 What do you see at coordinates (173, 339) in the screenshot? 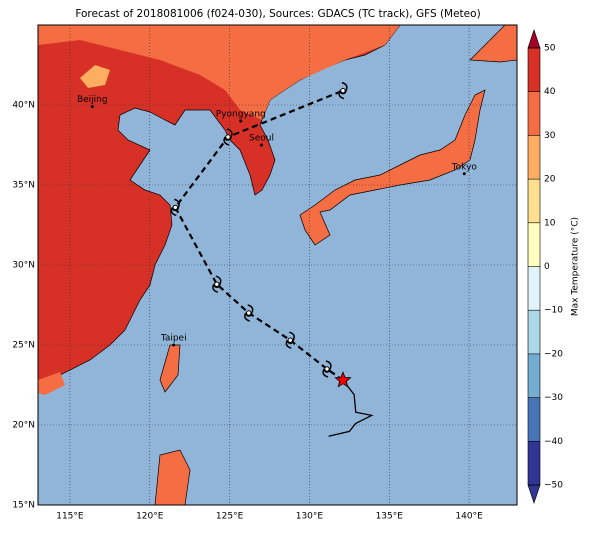
I see `city-label: Taipei` at bounding box center [173, 339].